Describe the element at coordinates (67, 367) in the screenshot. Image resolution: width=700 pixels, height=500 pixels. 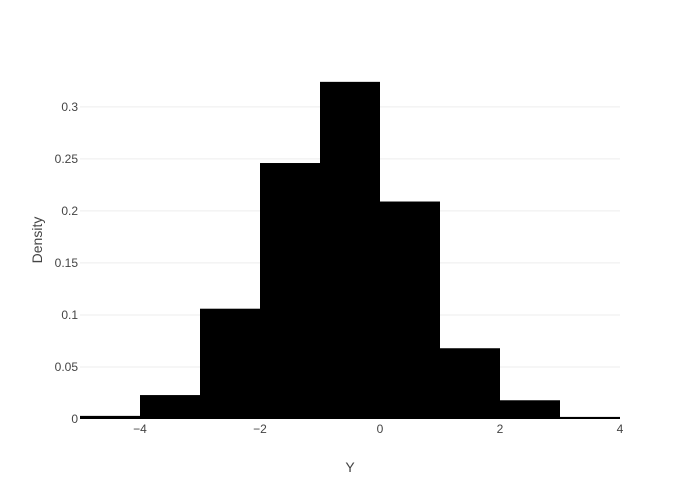
I see `y-tick-label: 0.05` at that location.